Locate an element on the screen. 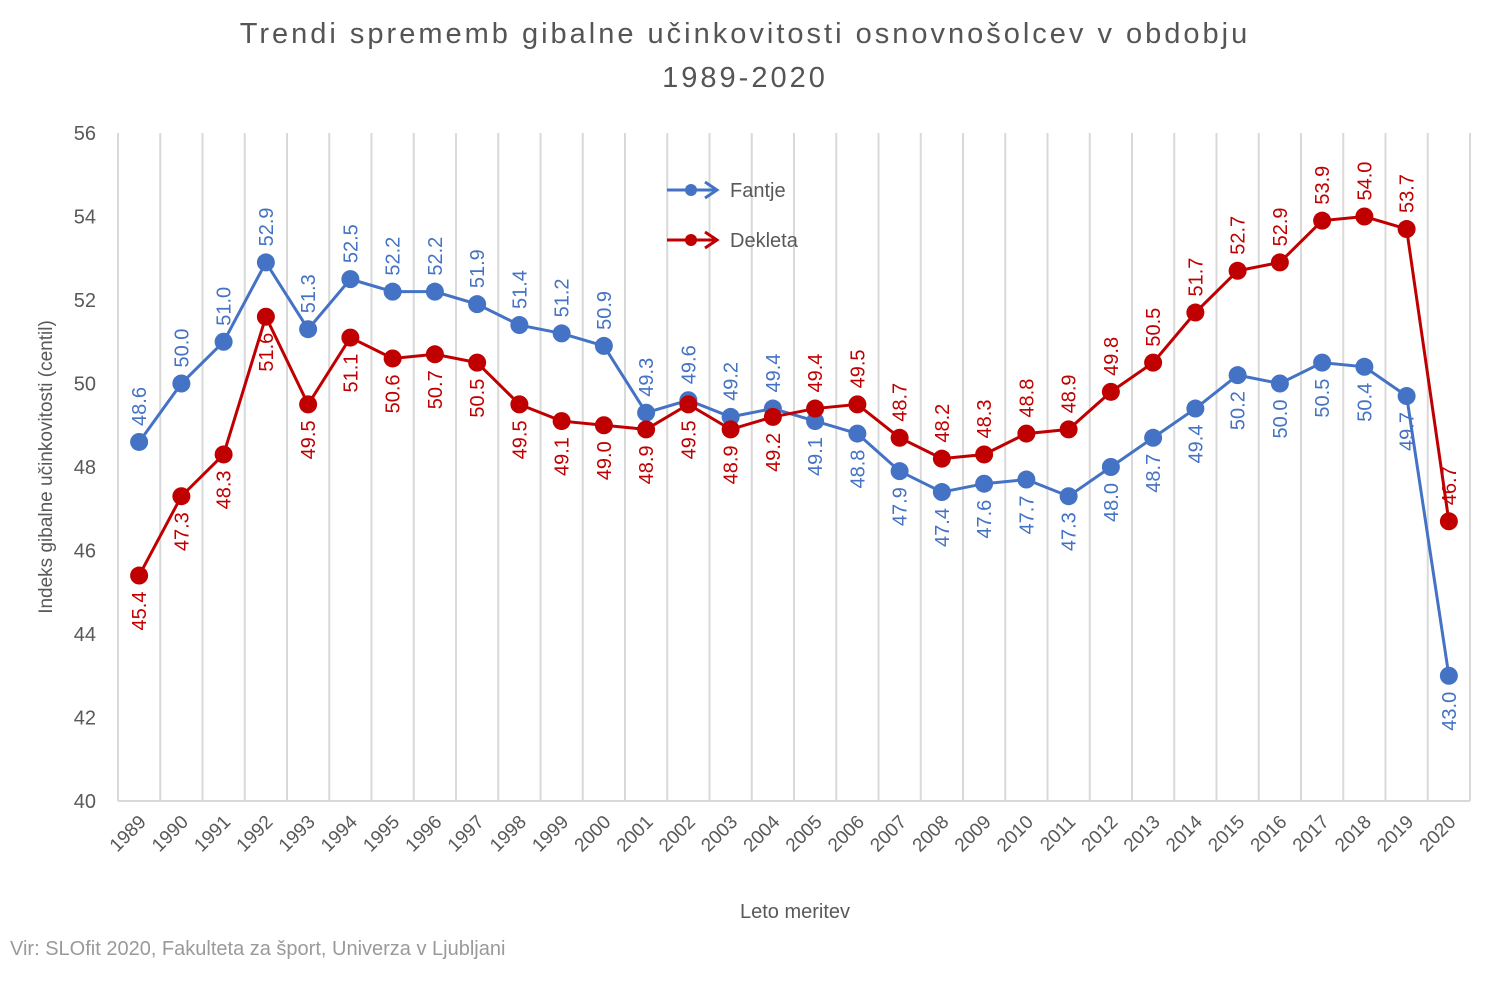 This screenshot has width=1500, height=987. legend-arrow-icon is located at coordinates (712, 190).